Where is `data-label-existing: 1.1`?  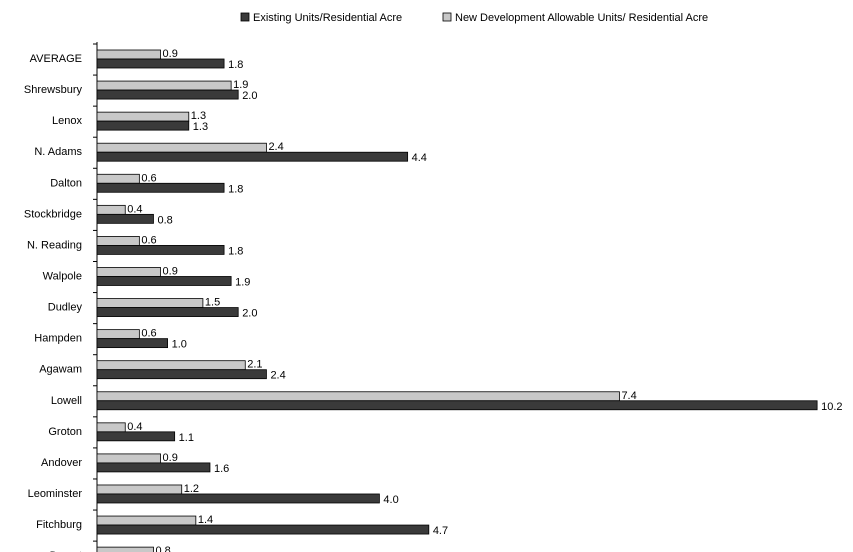
data-label-existing: 1.1 is located at coordinates (186, 438).